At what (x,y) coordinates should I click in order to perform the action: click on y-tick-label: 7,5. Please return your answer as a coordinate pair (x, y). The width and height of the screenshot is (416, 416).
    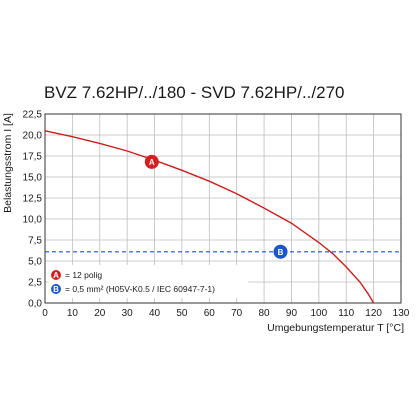
    Looking at the image, I should click on (35, 241).